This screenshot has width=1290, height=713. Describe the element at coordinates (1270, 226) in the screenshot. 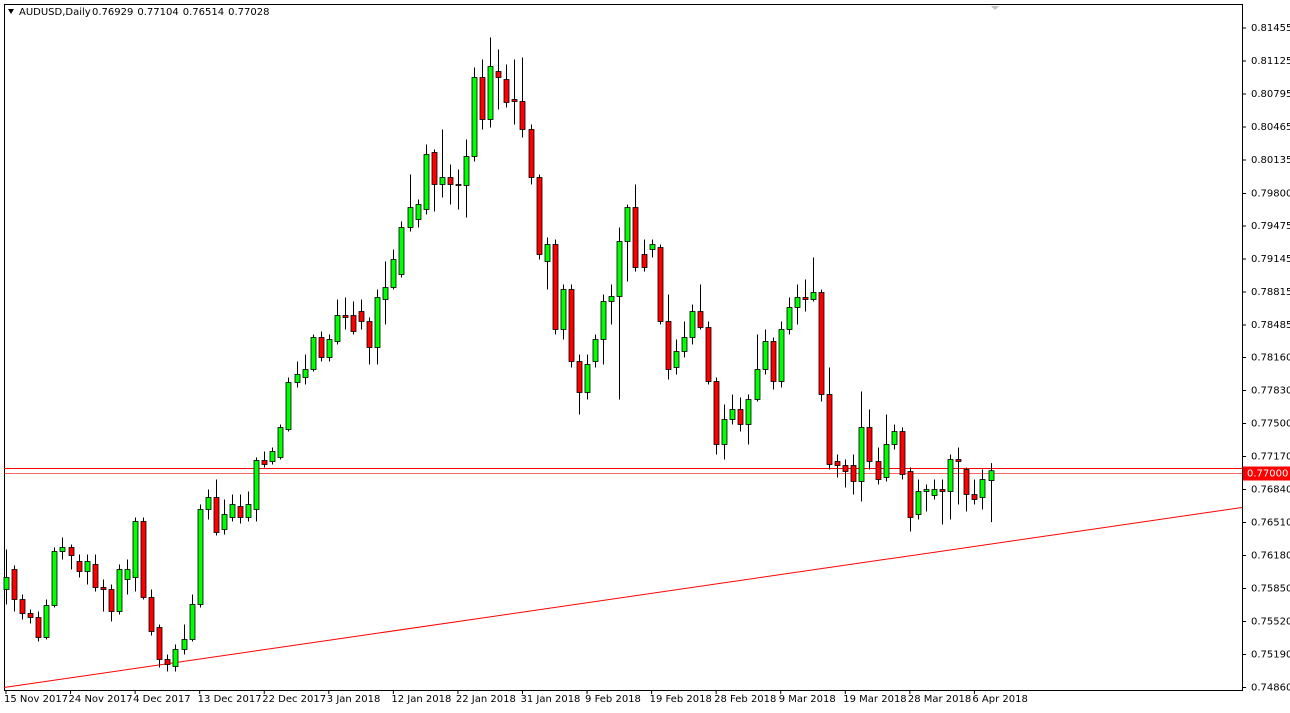

I see `y-tick-label: 0.79475` at that location.